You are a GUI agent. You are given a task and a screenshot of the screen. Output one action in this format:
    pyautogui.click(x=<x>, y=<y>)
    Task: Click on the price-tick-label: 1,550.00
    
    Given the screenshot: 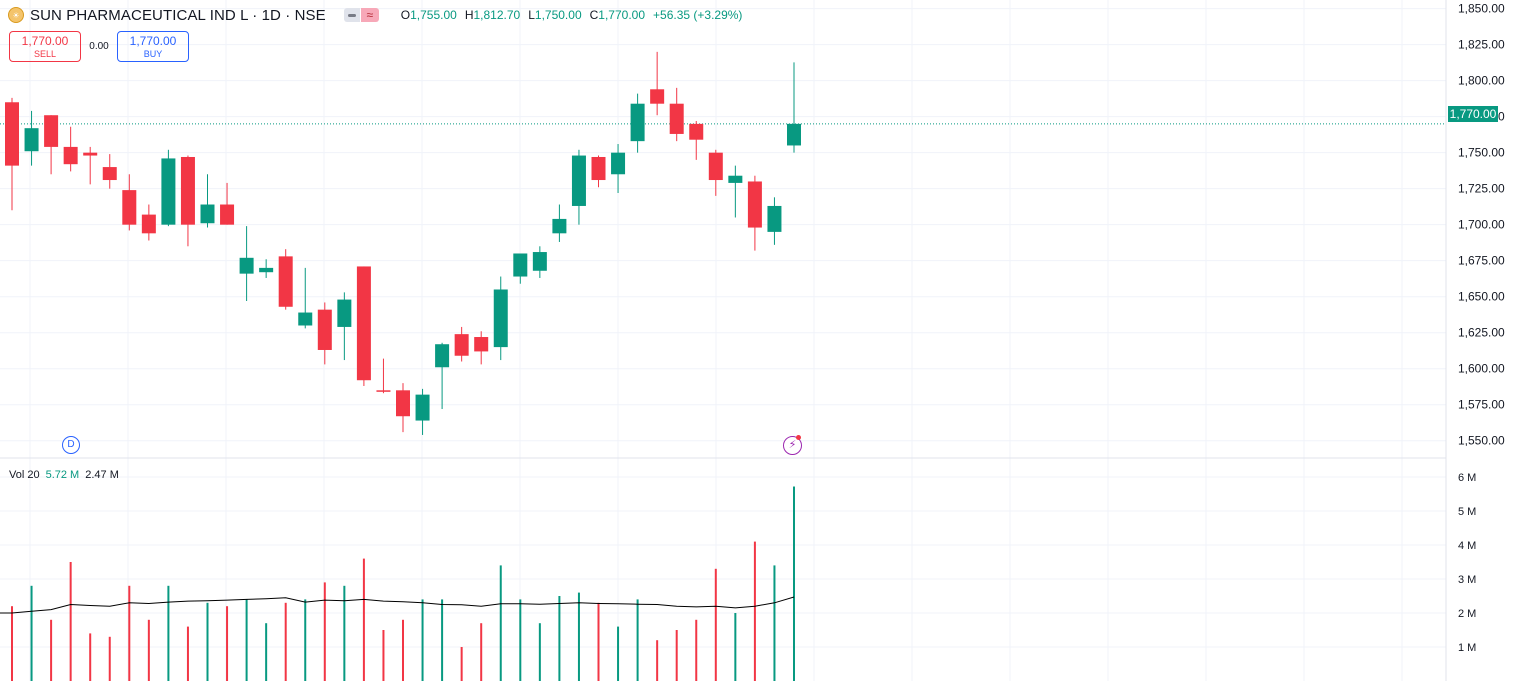 What is the action you would take?
    pyautogui.click(x=1481, y=441)
    